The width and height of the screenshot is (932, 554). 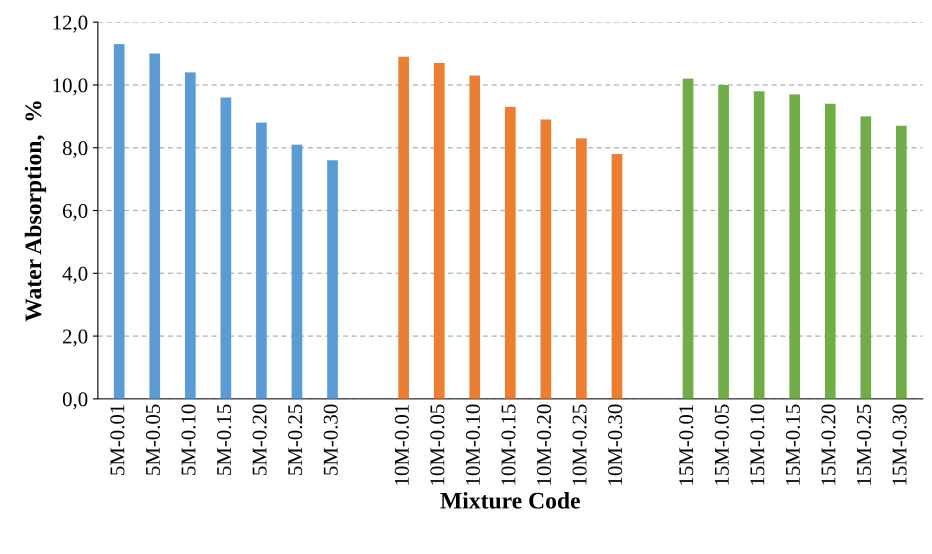 I want to click on x-tick-label: 5M-0.05, so click(x=153, y=439).